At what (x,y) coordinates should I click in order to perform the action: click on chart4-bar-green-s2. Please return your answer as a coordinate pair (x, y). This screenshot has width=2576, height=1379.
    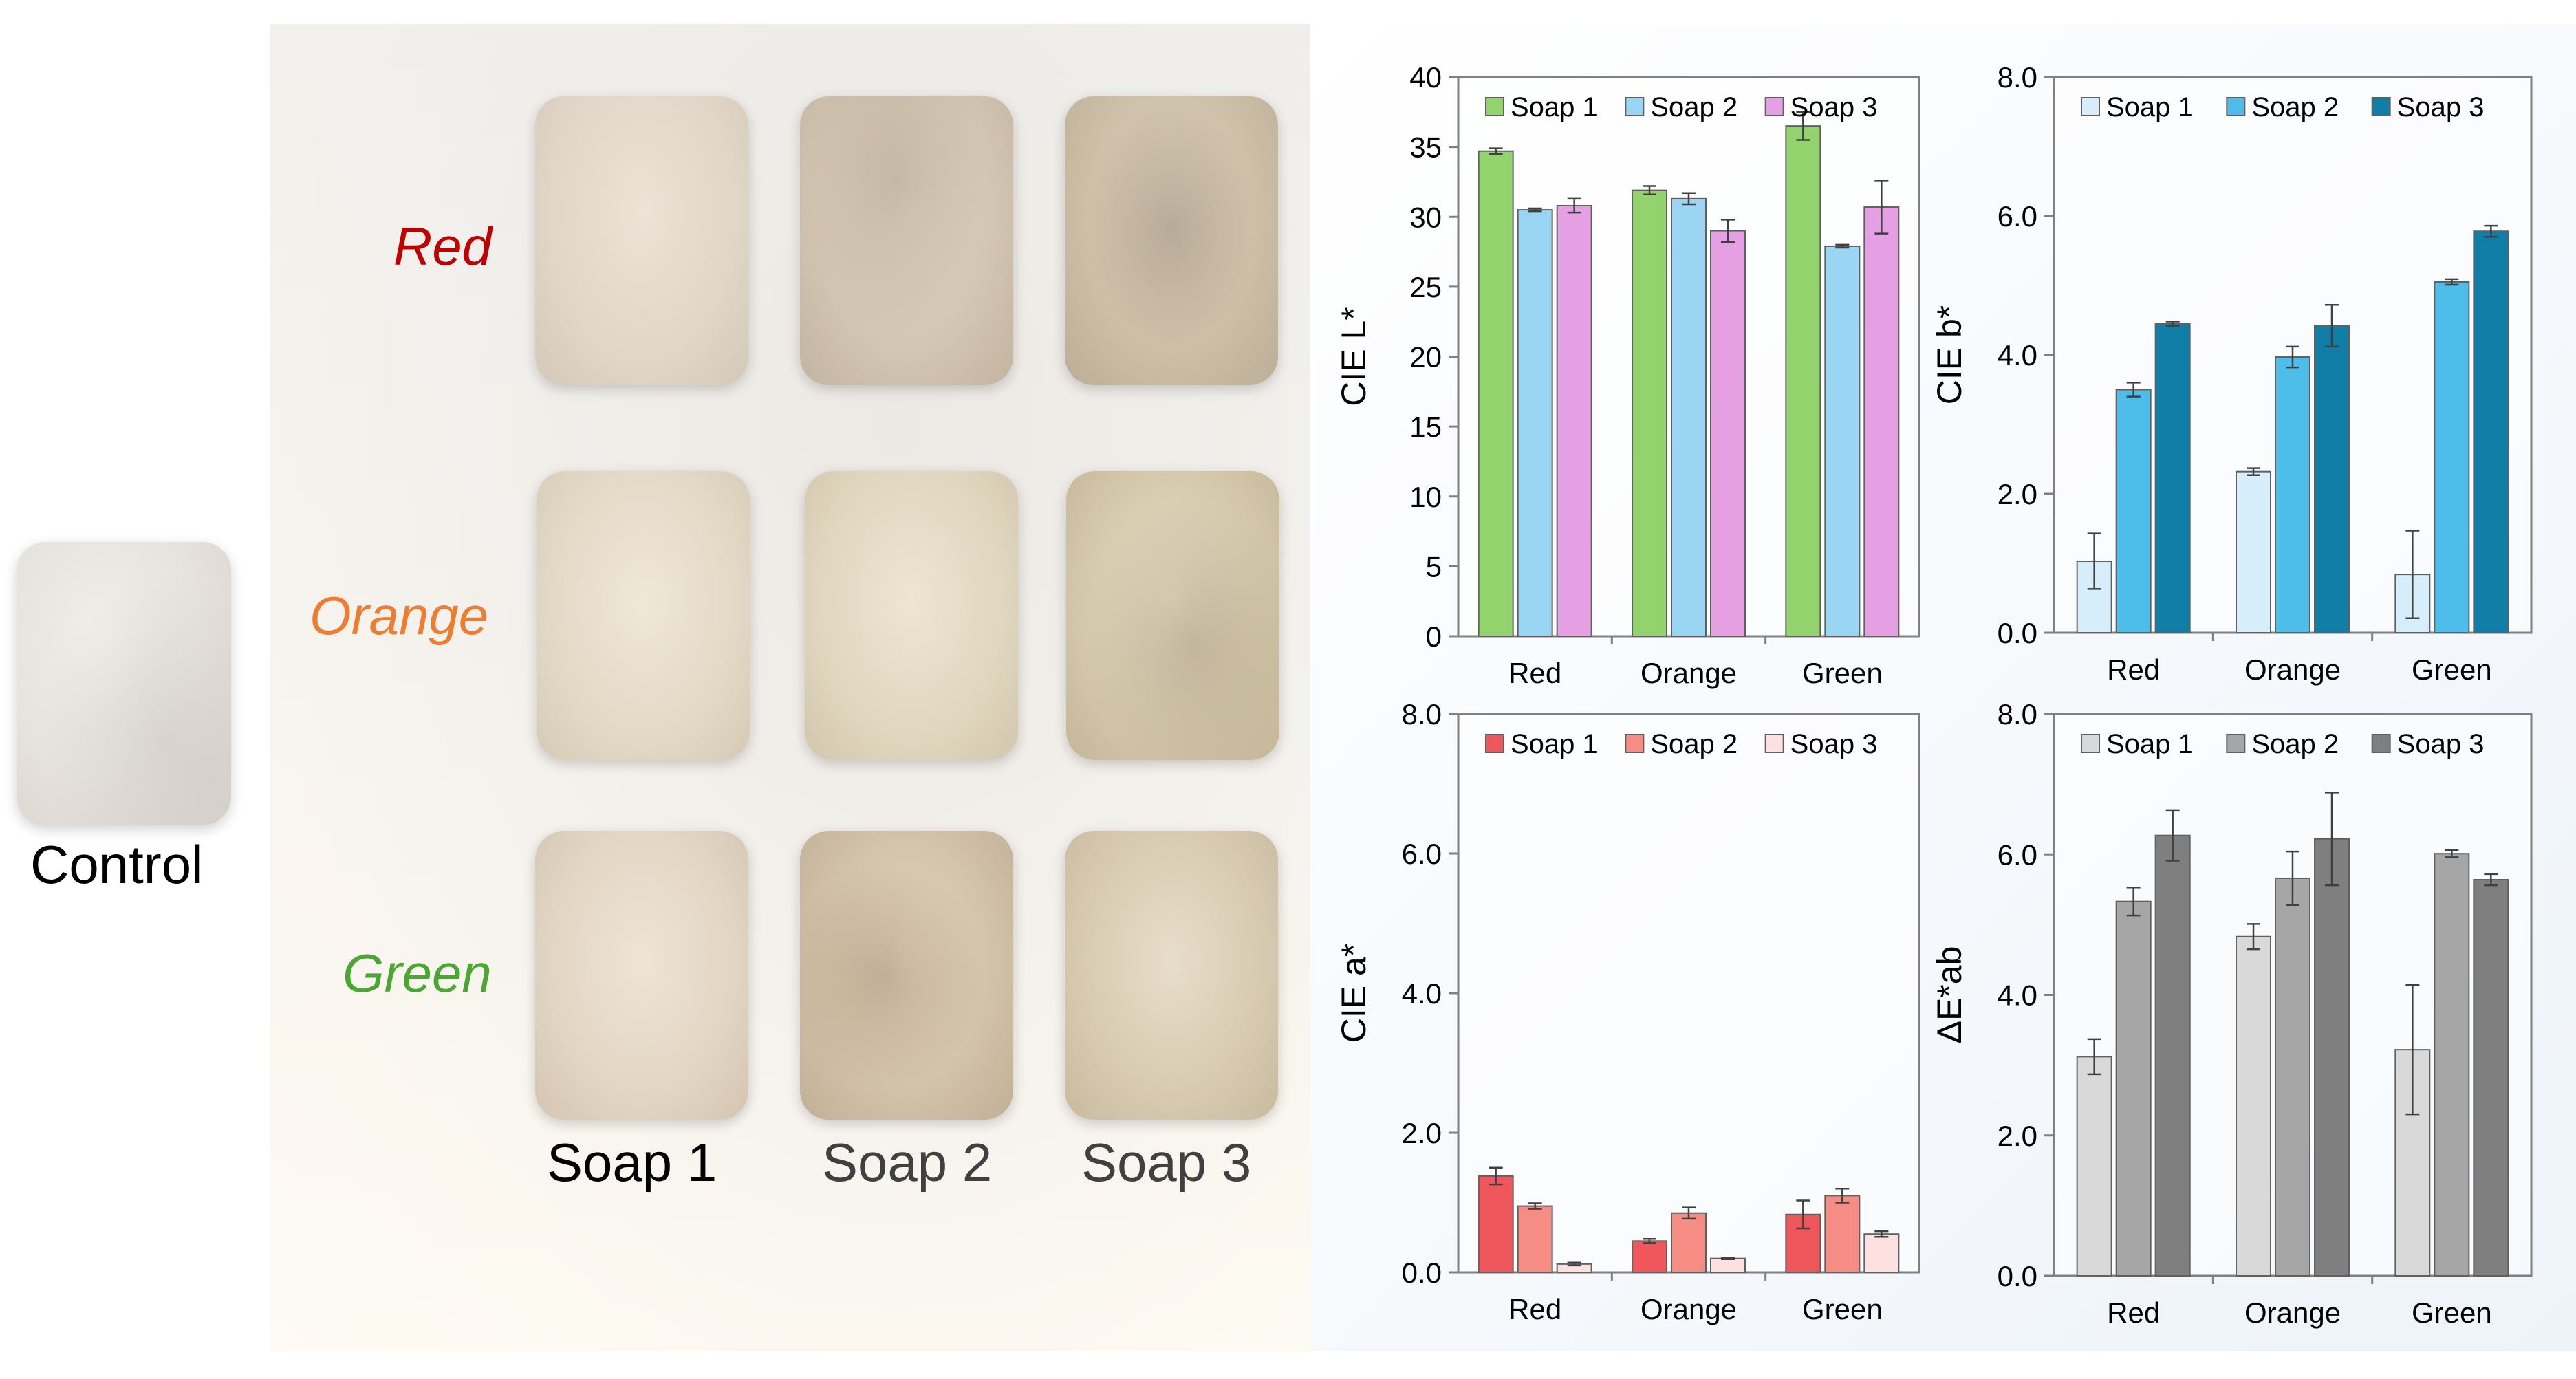
    Looking at the image, I should click on (2452, 1065).